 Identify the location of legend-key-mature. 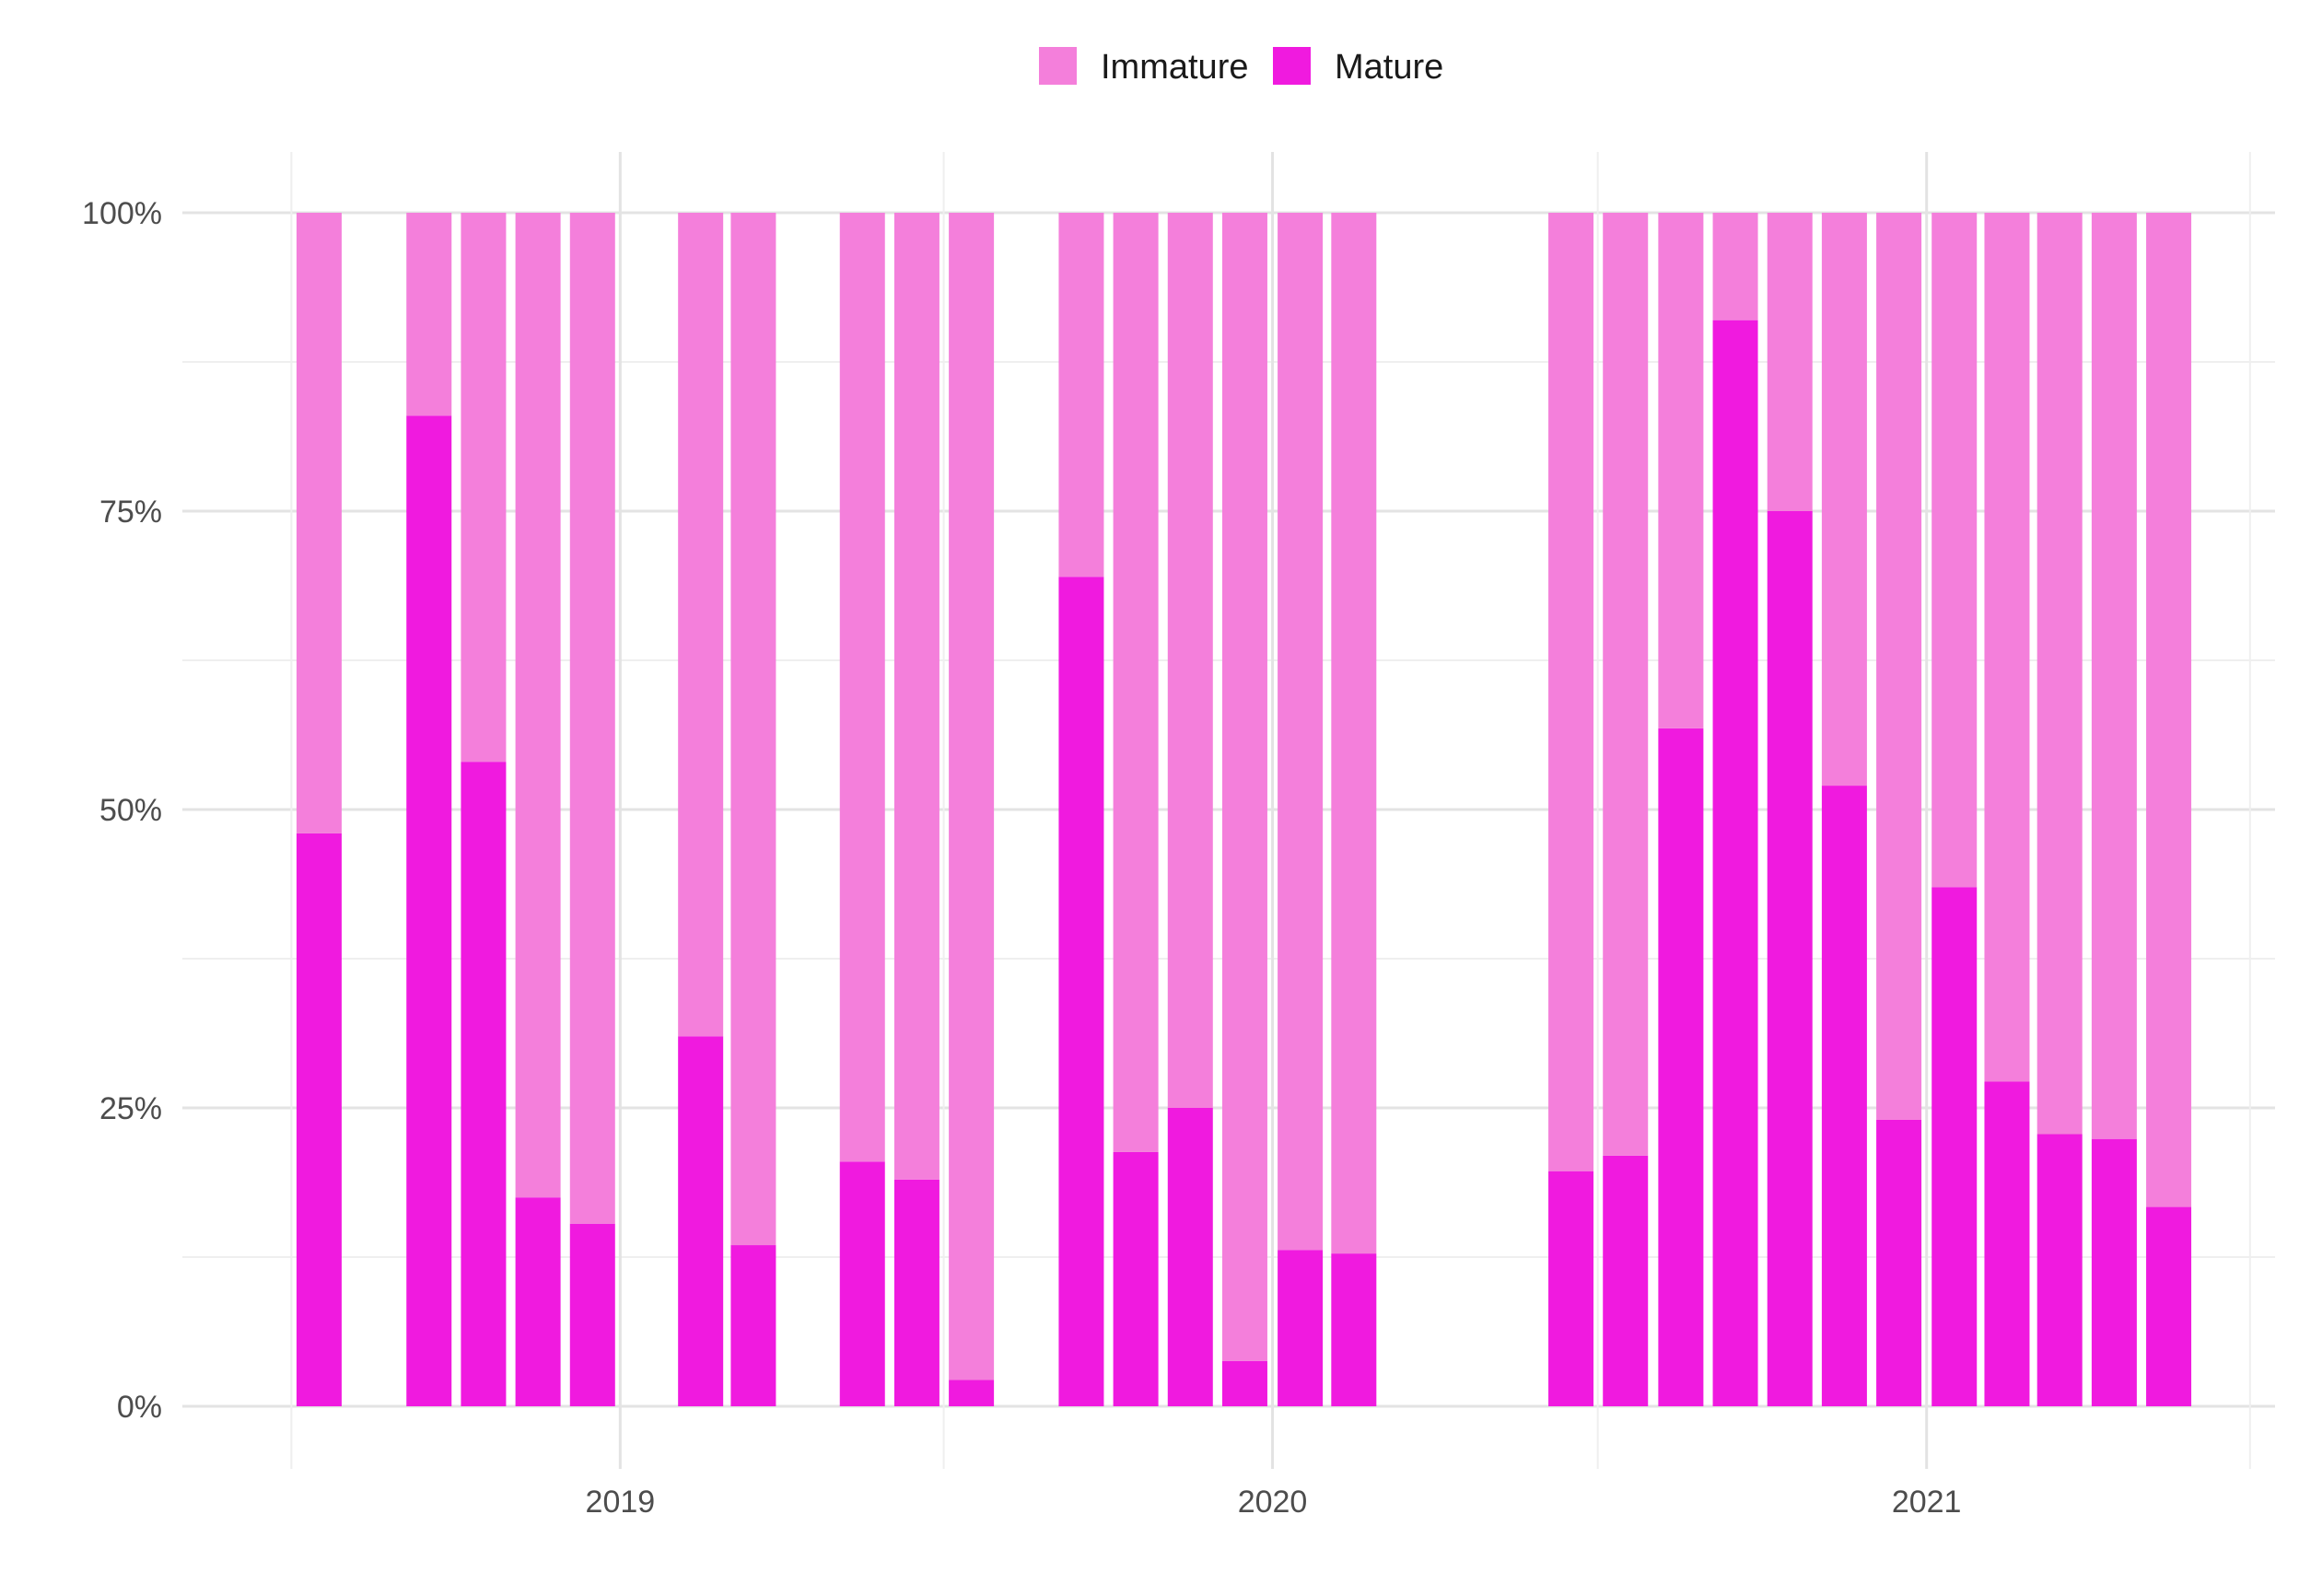
(1292, 66).